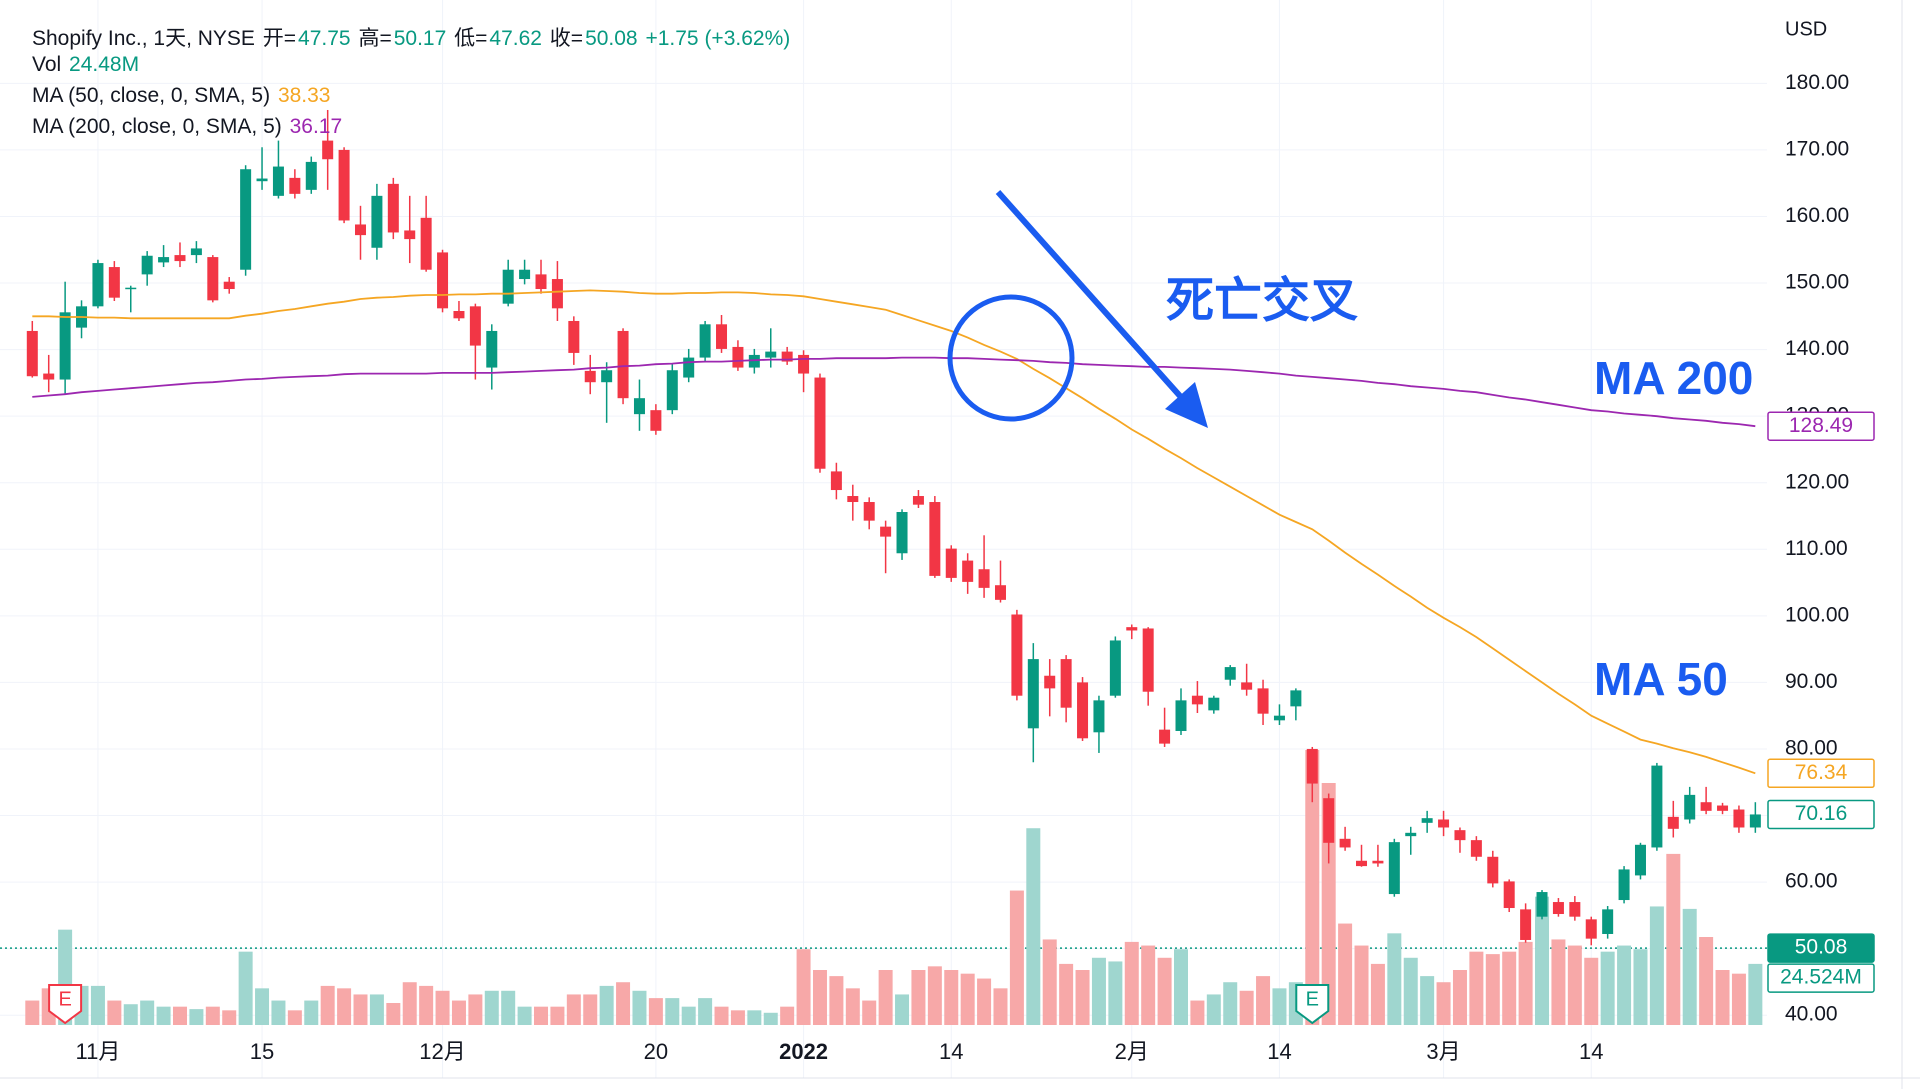 The height and width of the screenshot is (1089, 1920). Describe the element at coordinates (188, 127) in the screenshot. I see `legend-row: MA (200, close, 0, SMA, 5) 36.17` at that location.